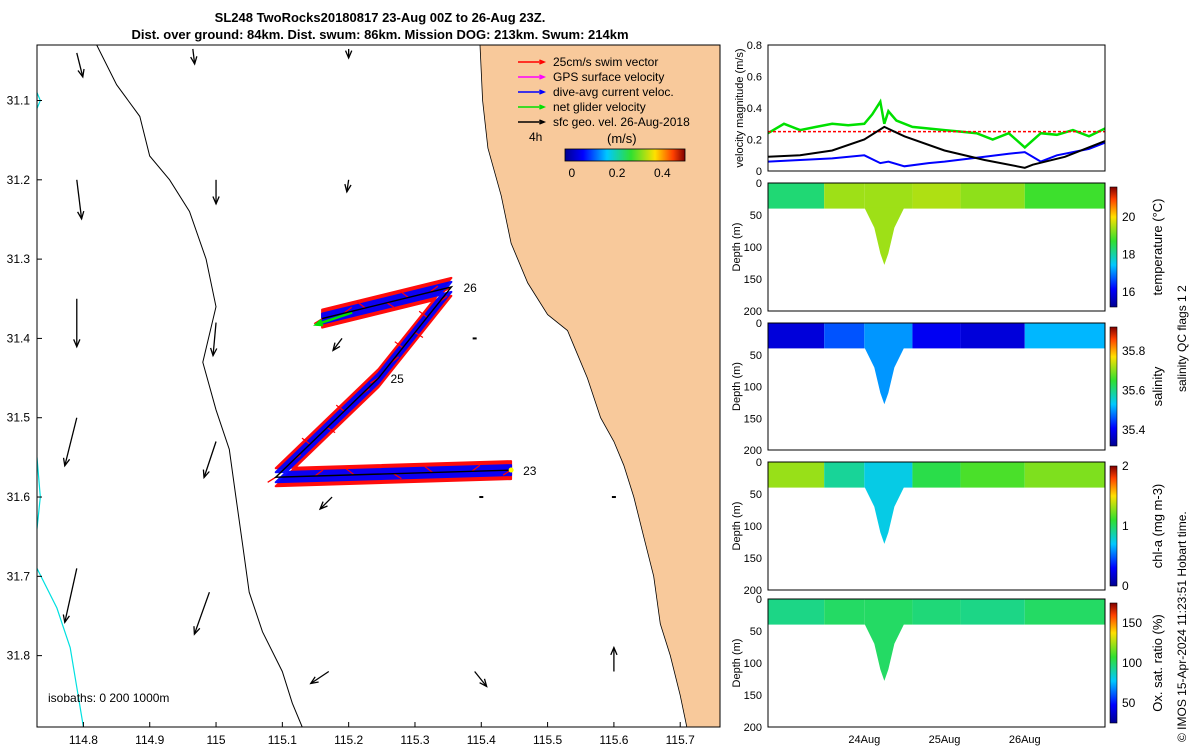 The image size is (1200, 750). What do you see at coordinates (753, 312) in the screenshot?
I see `depth-tick-label: 200` at bounding box center [753, 312].